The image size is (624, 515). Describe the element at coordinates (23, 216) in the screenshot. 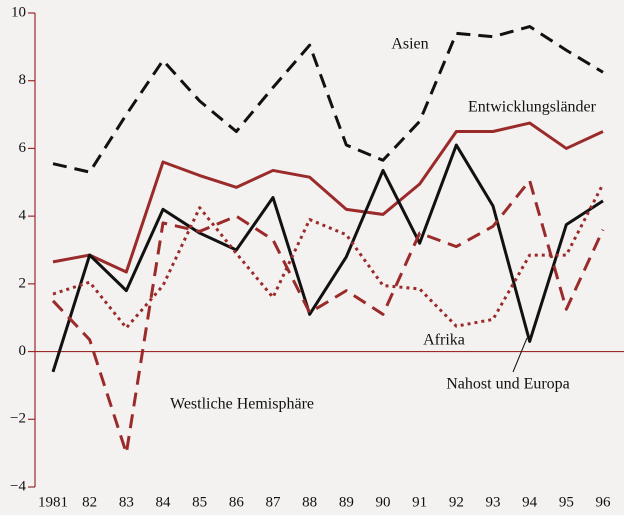

I see `y-tick-label: 4` at that location.